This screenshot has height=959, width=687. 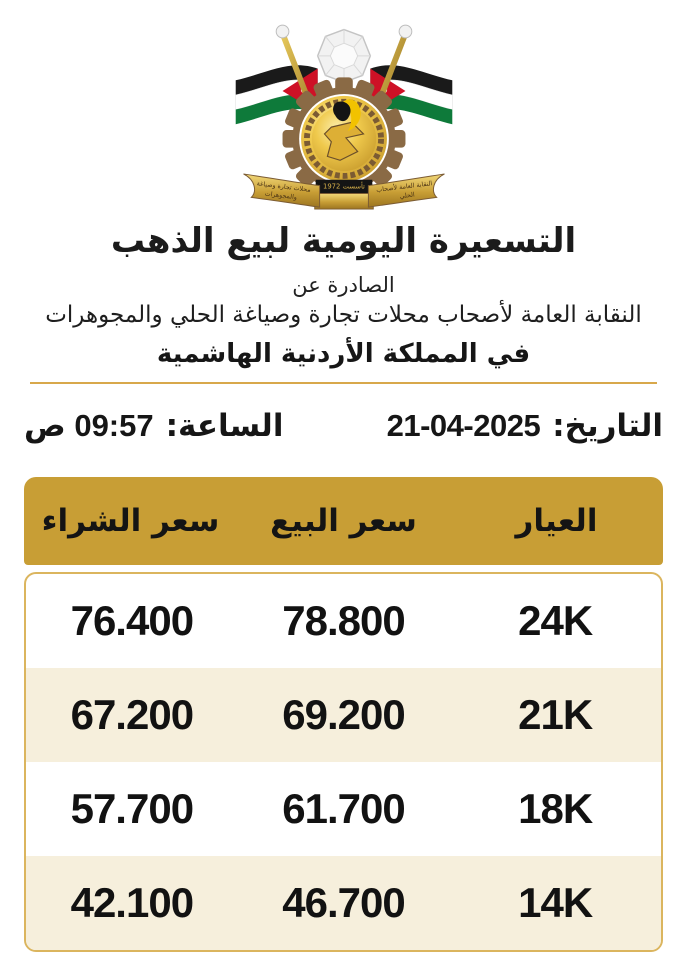 I want to click on sell-price-cell: 46.700, so click(x=343, y=902).